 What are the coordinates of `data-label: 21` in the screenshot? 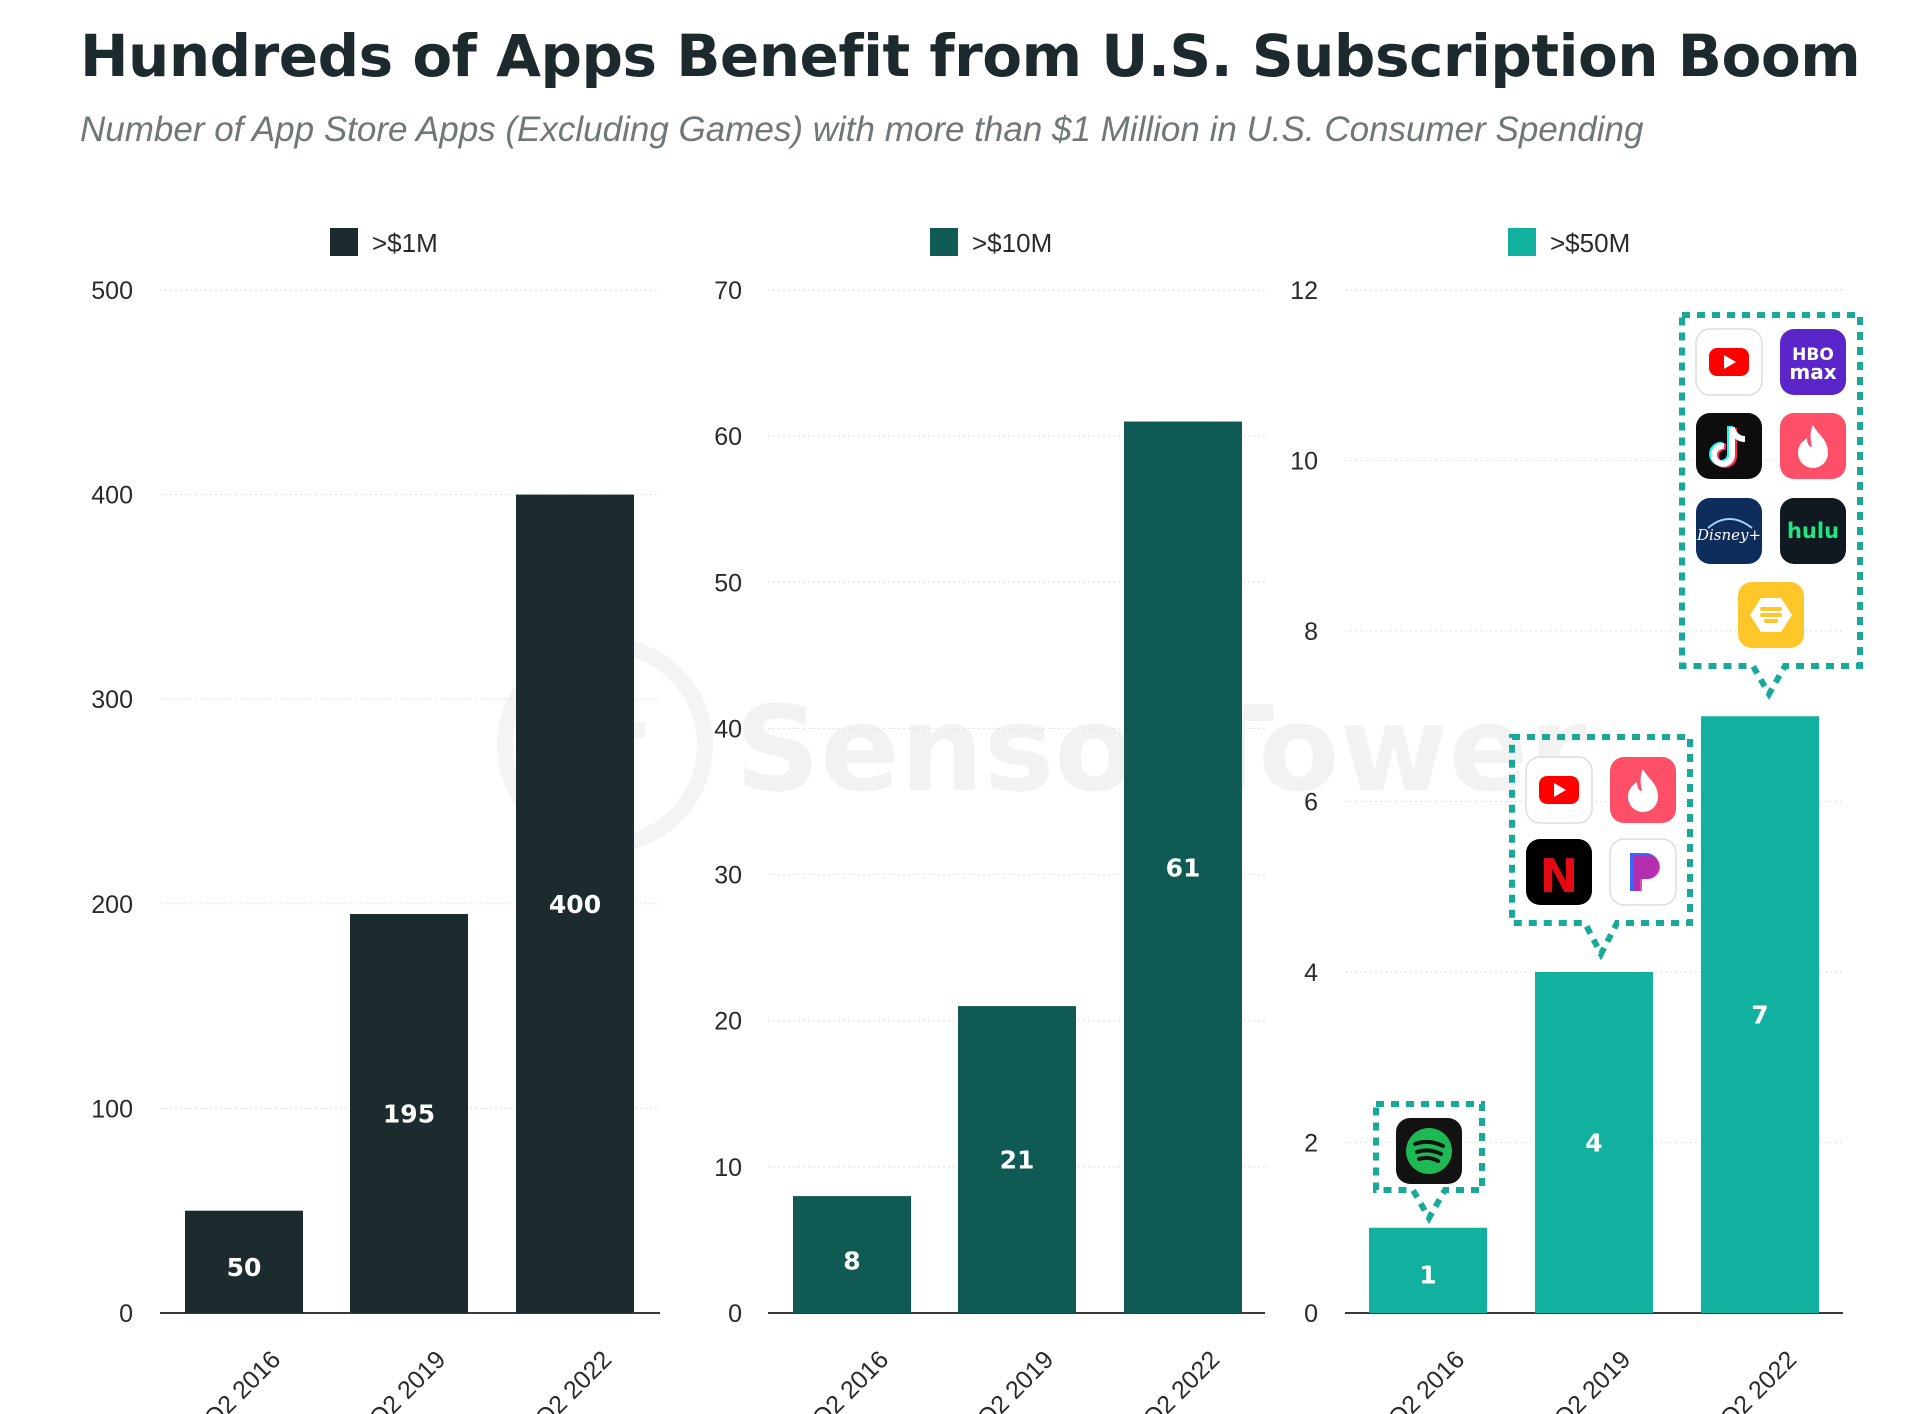 It's located at (1017, 1160).